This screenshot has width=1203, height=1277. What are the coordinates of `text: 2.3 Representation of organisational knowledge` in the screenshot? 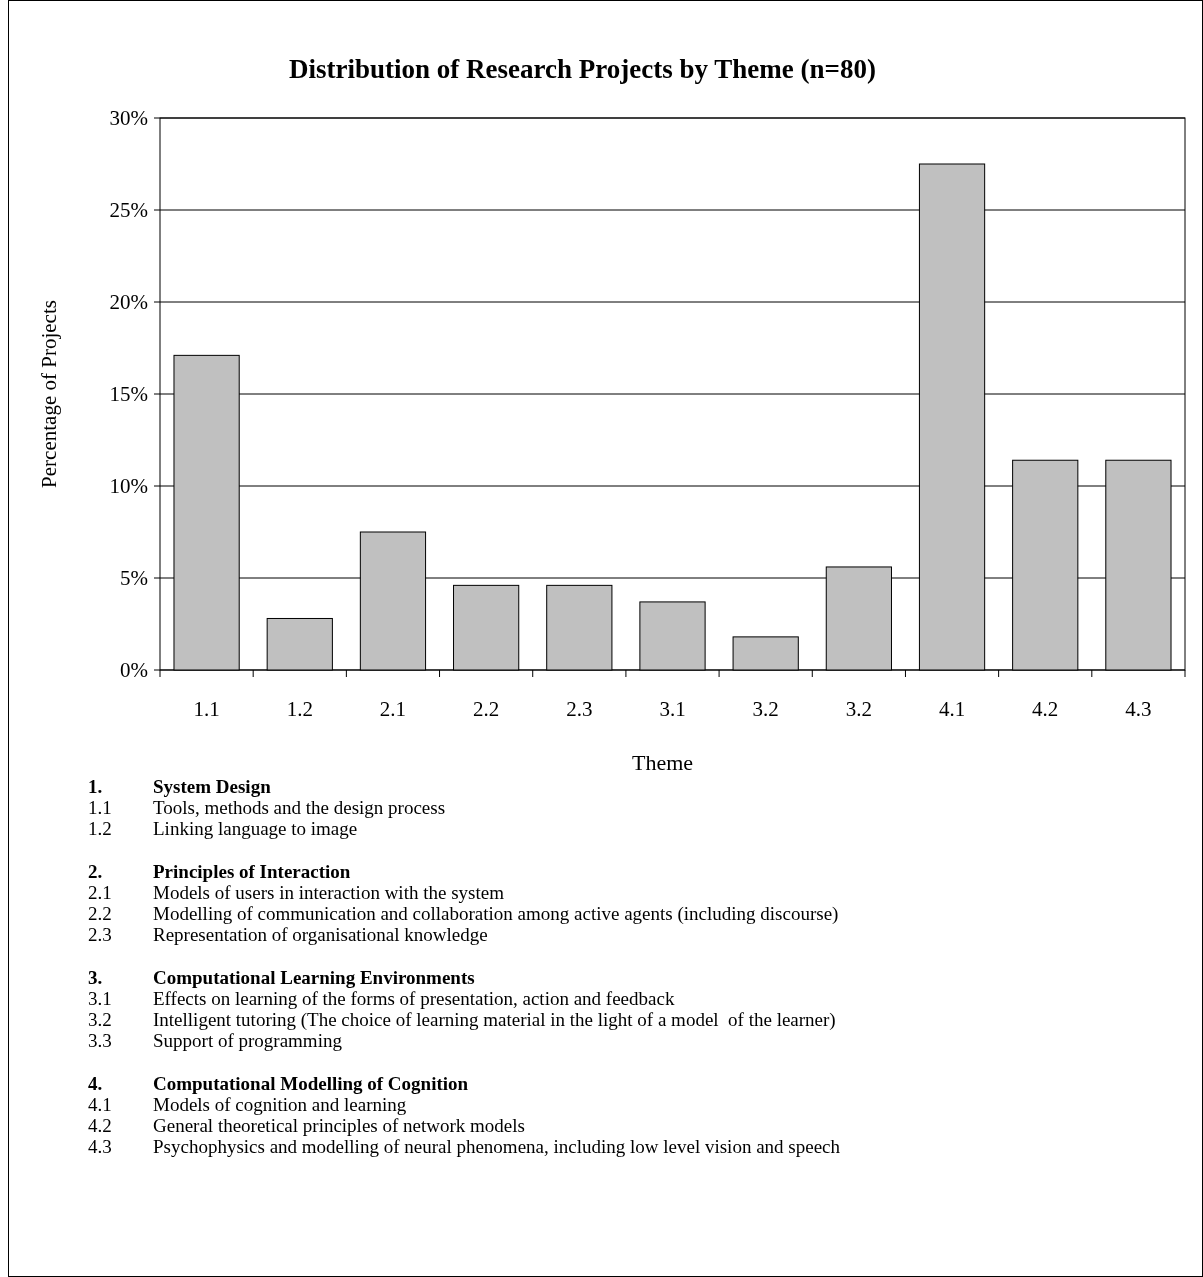 It's located at (288, 934).